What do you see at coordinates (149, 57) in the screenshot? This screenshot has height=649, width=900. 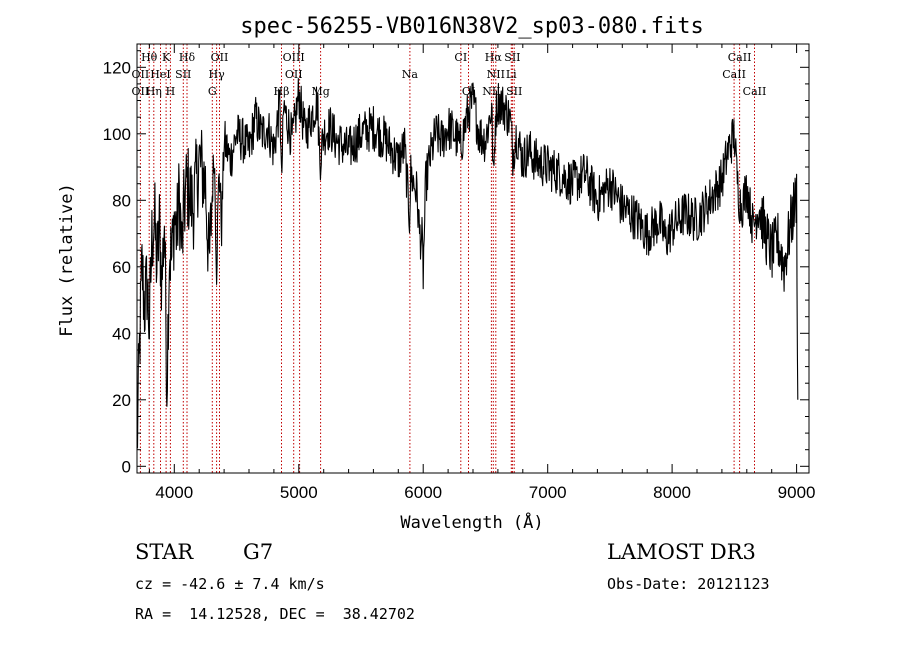 I see `annotation-label: Hθ` at bounding box center [149, 57].